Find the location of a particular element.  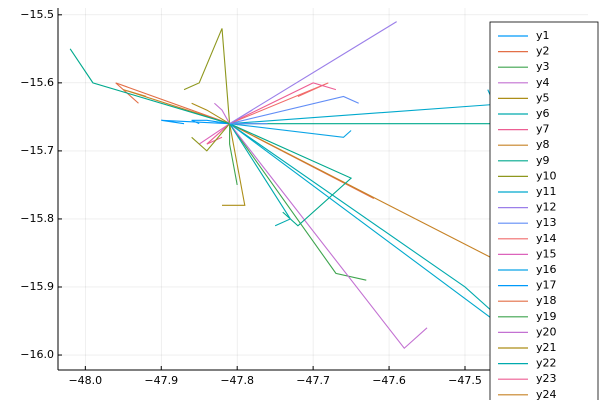

x-tick-label: −47.8 is located at coordinates (237, 380).